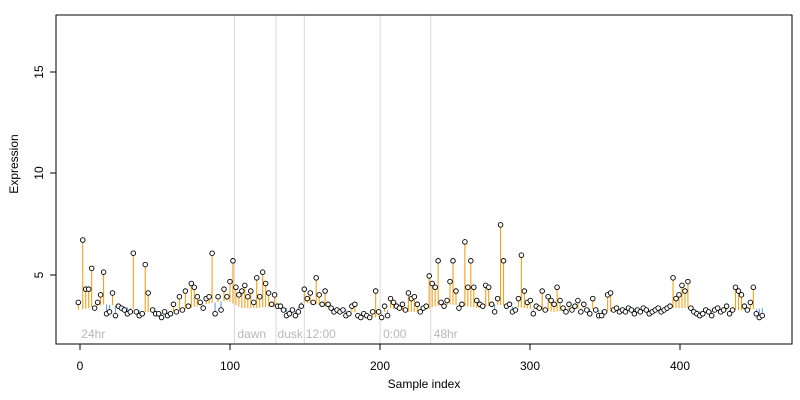 Image resolution: width=800 pixels, height=400 pixels. I want to click on region-label-3: 12:00, so click(321, 334).